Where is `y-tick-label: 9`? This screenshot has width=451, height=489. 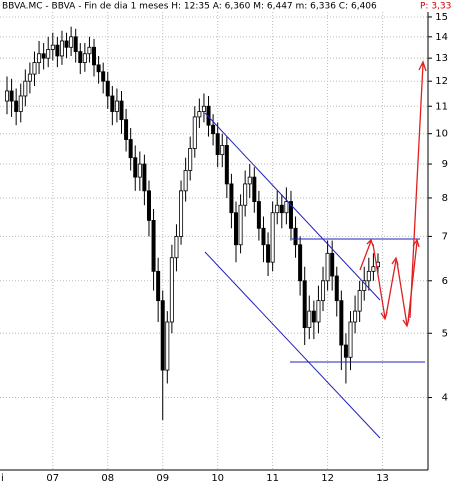 y-tick-label: 9 is located at coordinates (445, 164).